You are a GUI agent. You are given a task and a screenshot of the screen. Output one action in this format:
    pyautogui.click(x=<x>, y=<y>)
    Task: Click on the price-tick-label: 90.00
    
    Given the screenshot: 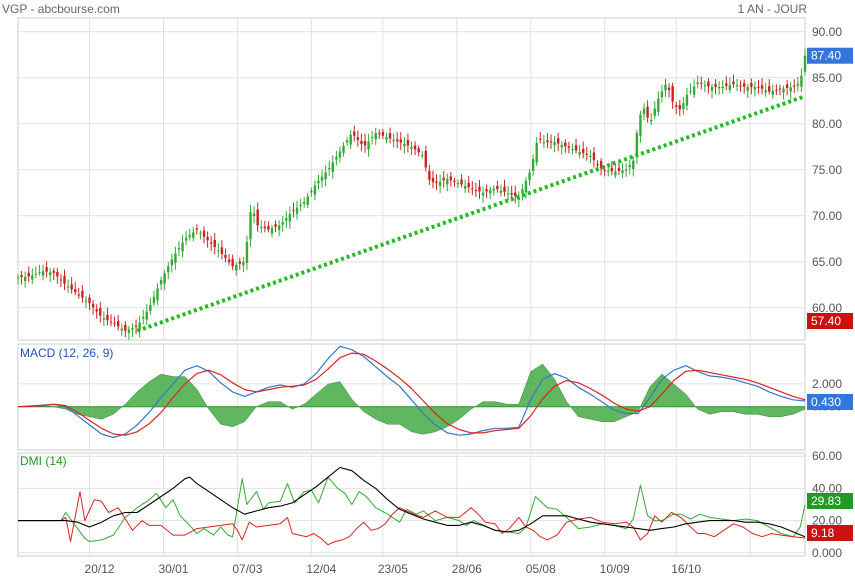 What is the action you would take?
    pyautogui.click(x=827, y=32)
    